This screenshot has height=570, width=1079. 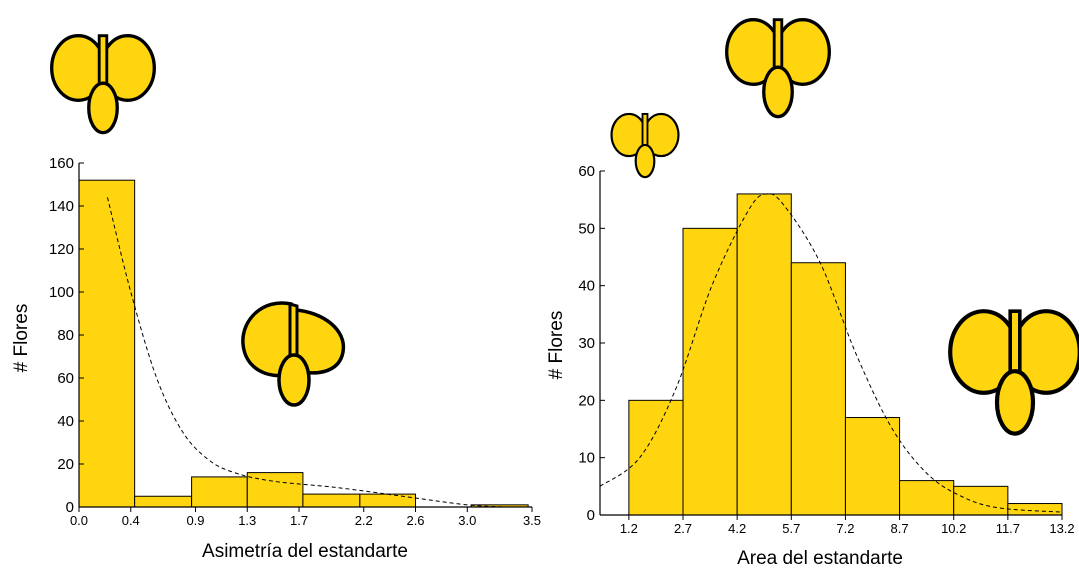 I want to click on c0-x-tick-label: 2.6, so click(x=415, y=520).